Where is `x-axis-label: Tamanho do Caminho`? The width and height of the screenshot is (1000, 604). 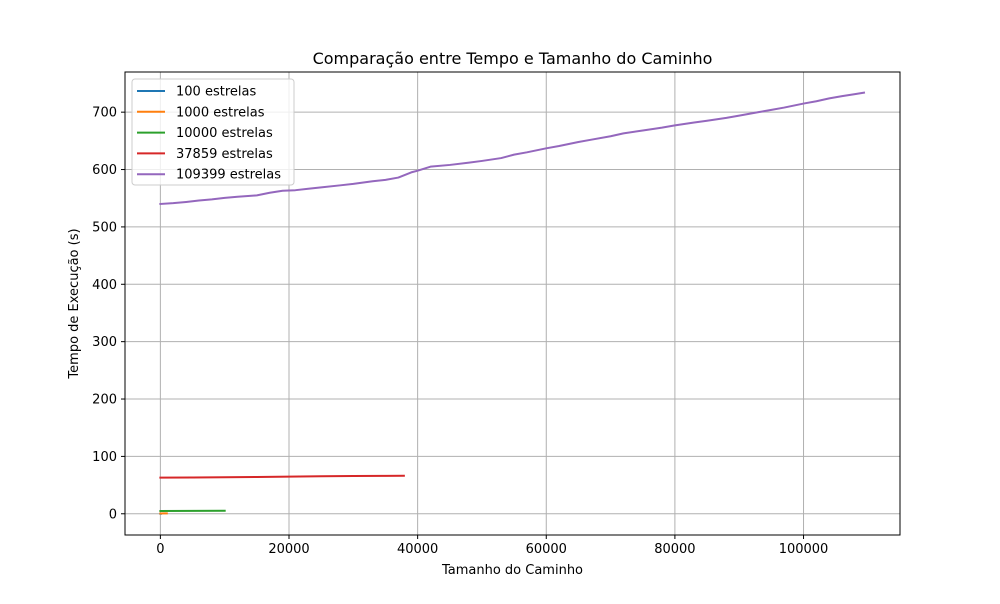 x-axis-label: Tamanho do Caminho is located at coordinates (512, 570).